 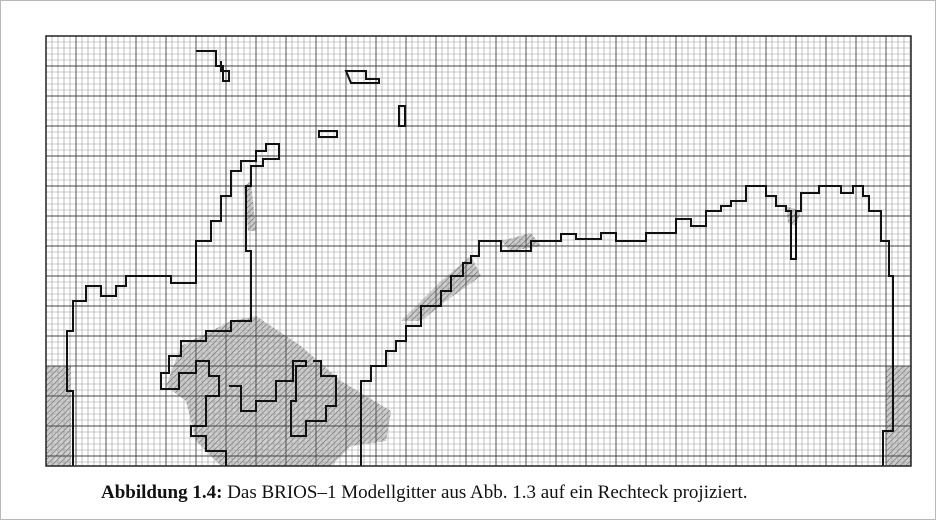 I want to click on caption-label: Abbildung 1.4:, so click(x=162, y=492).